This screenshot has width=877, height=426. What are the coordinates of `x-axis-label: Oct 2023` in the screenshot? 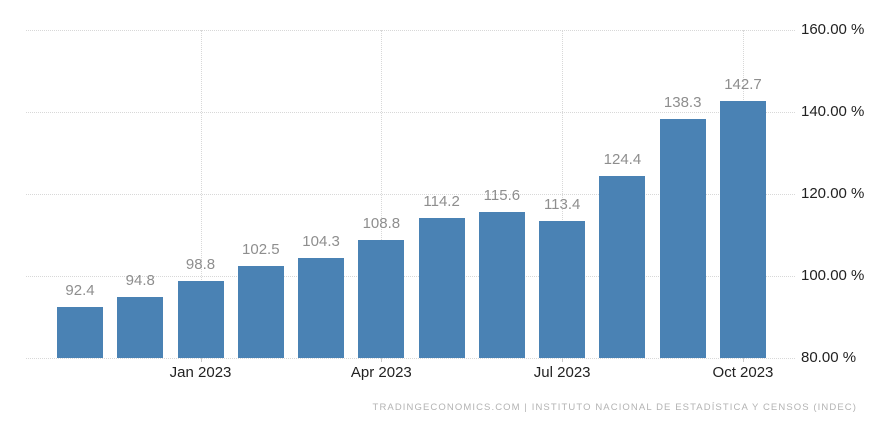 It's located at (743, 372).